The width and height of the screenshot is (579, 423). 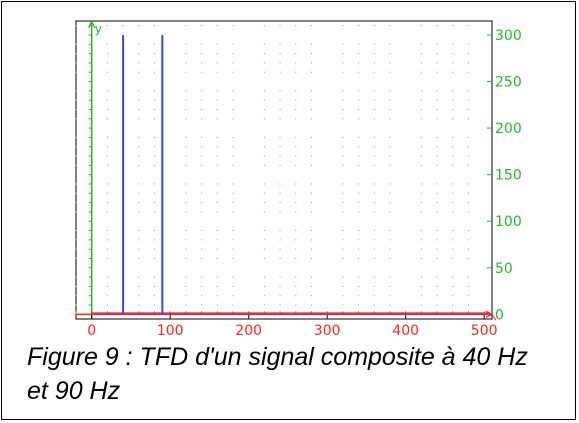 I want to click on y-tick-label: 50, so click(x=504, y=269).